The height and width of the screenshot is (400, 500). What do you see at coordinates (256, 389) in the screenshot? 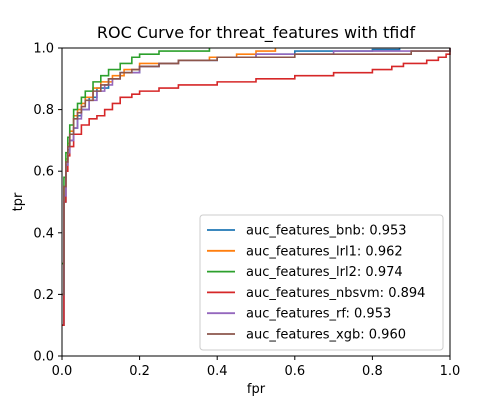
I see `x-axis-label: fpr` at bounding box center [256, 389].